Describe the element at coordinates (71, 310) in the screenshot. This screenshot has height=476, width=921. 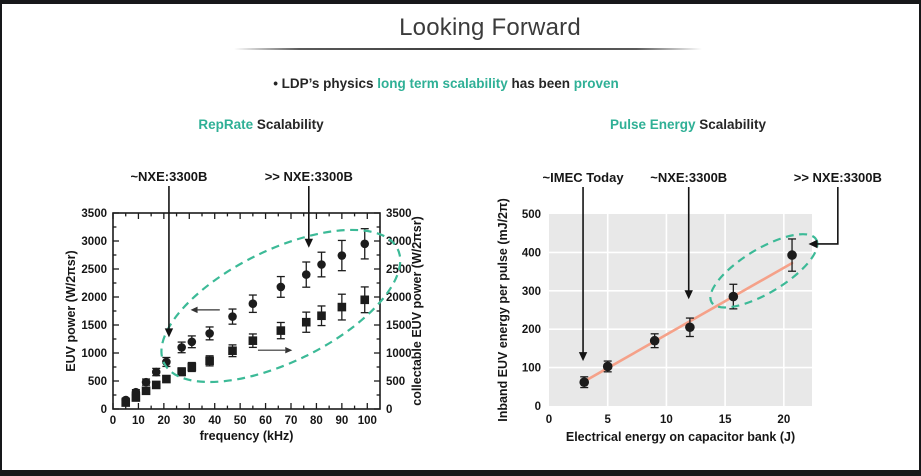
I see `y-axis-label-left: EUV power (W/2πsr)` at that location.